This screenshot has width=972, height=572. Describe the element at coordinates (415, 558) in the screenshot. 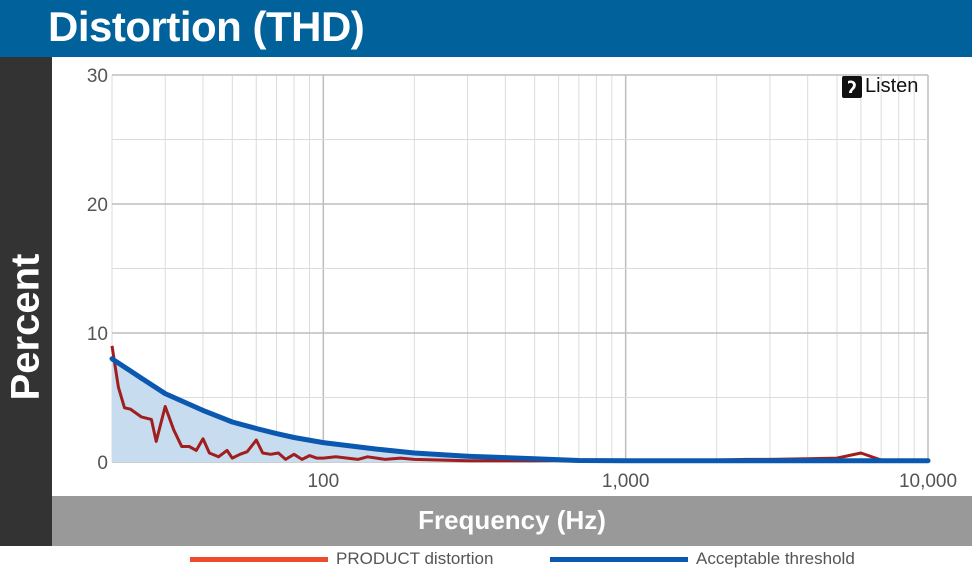

I see `legend-label-product: PRODUCT distortion` at that location.